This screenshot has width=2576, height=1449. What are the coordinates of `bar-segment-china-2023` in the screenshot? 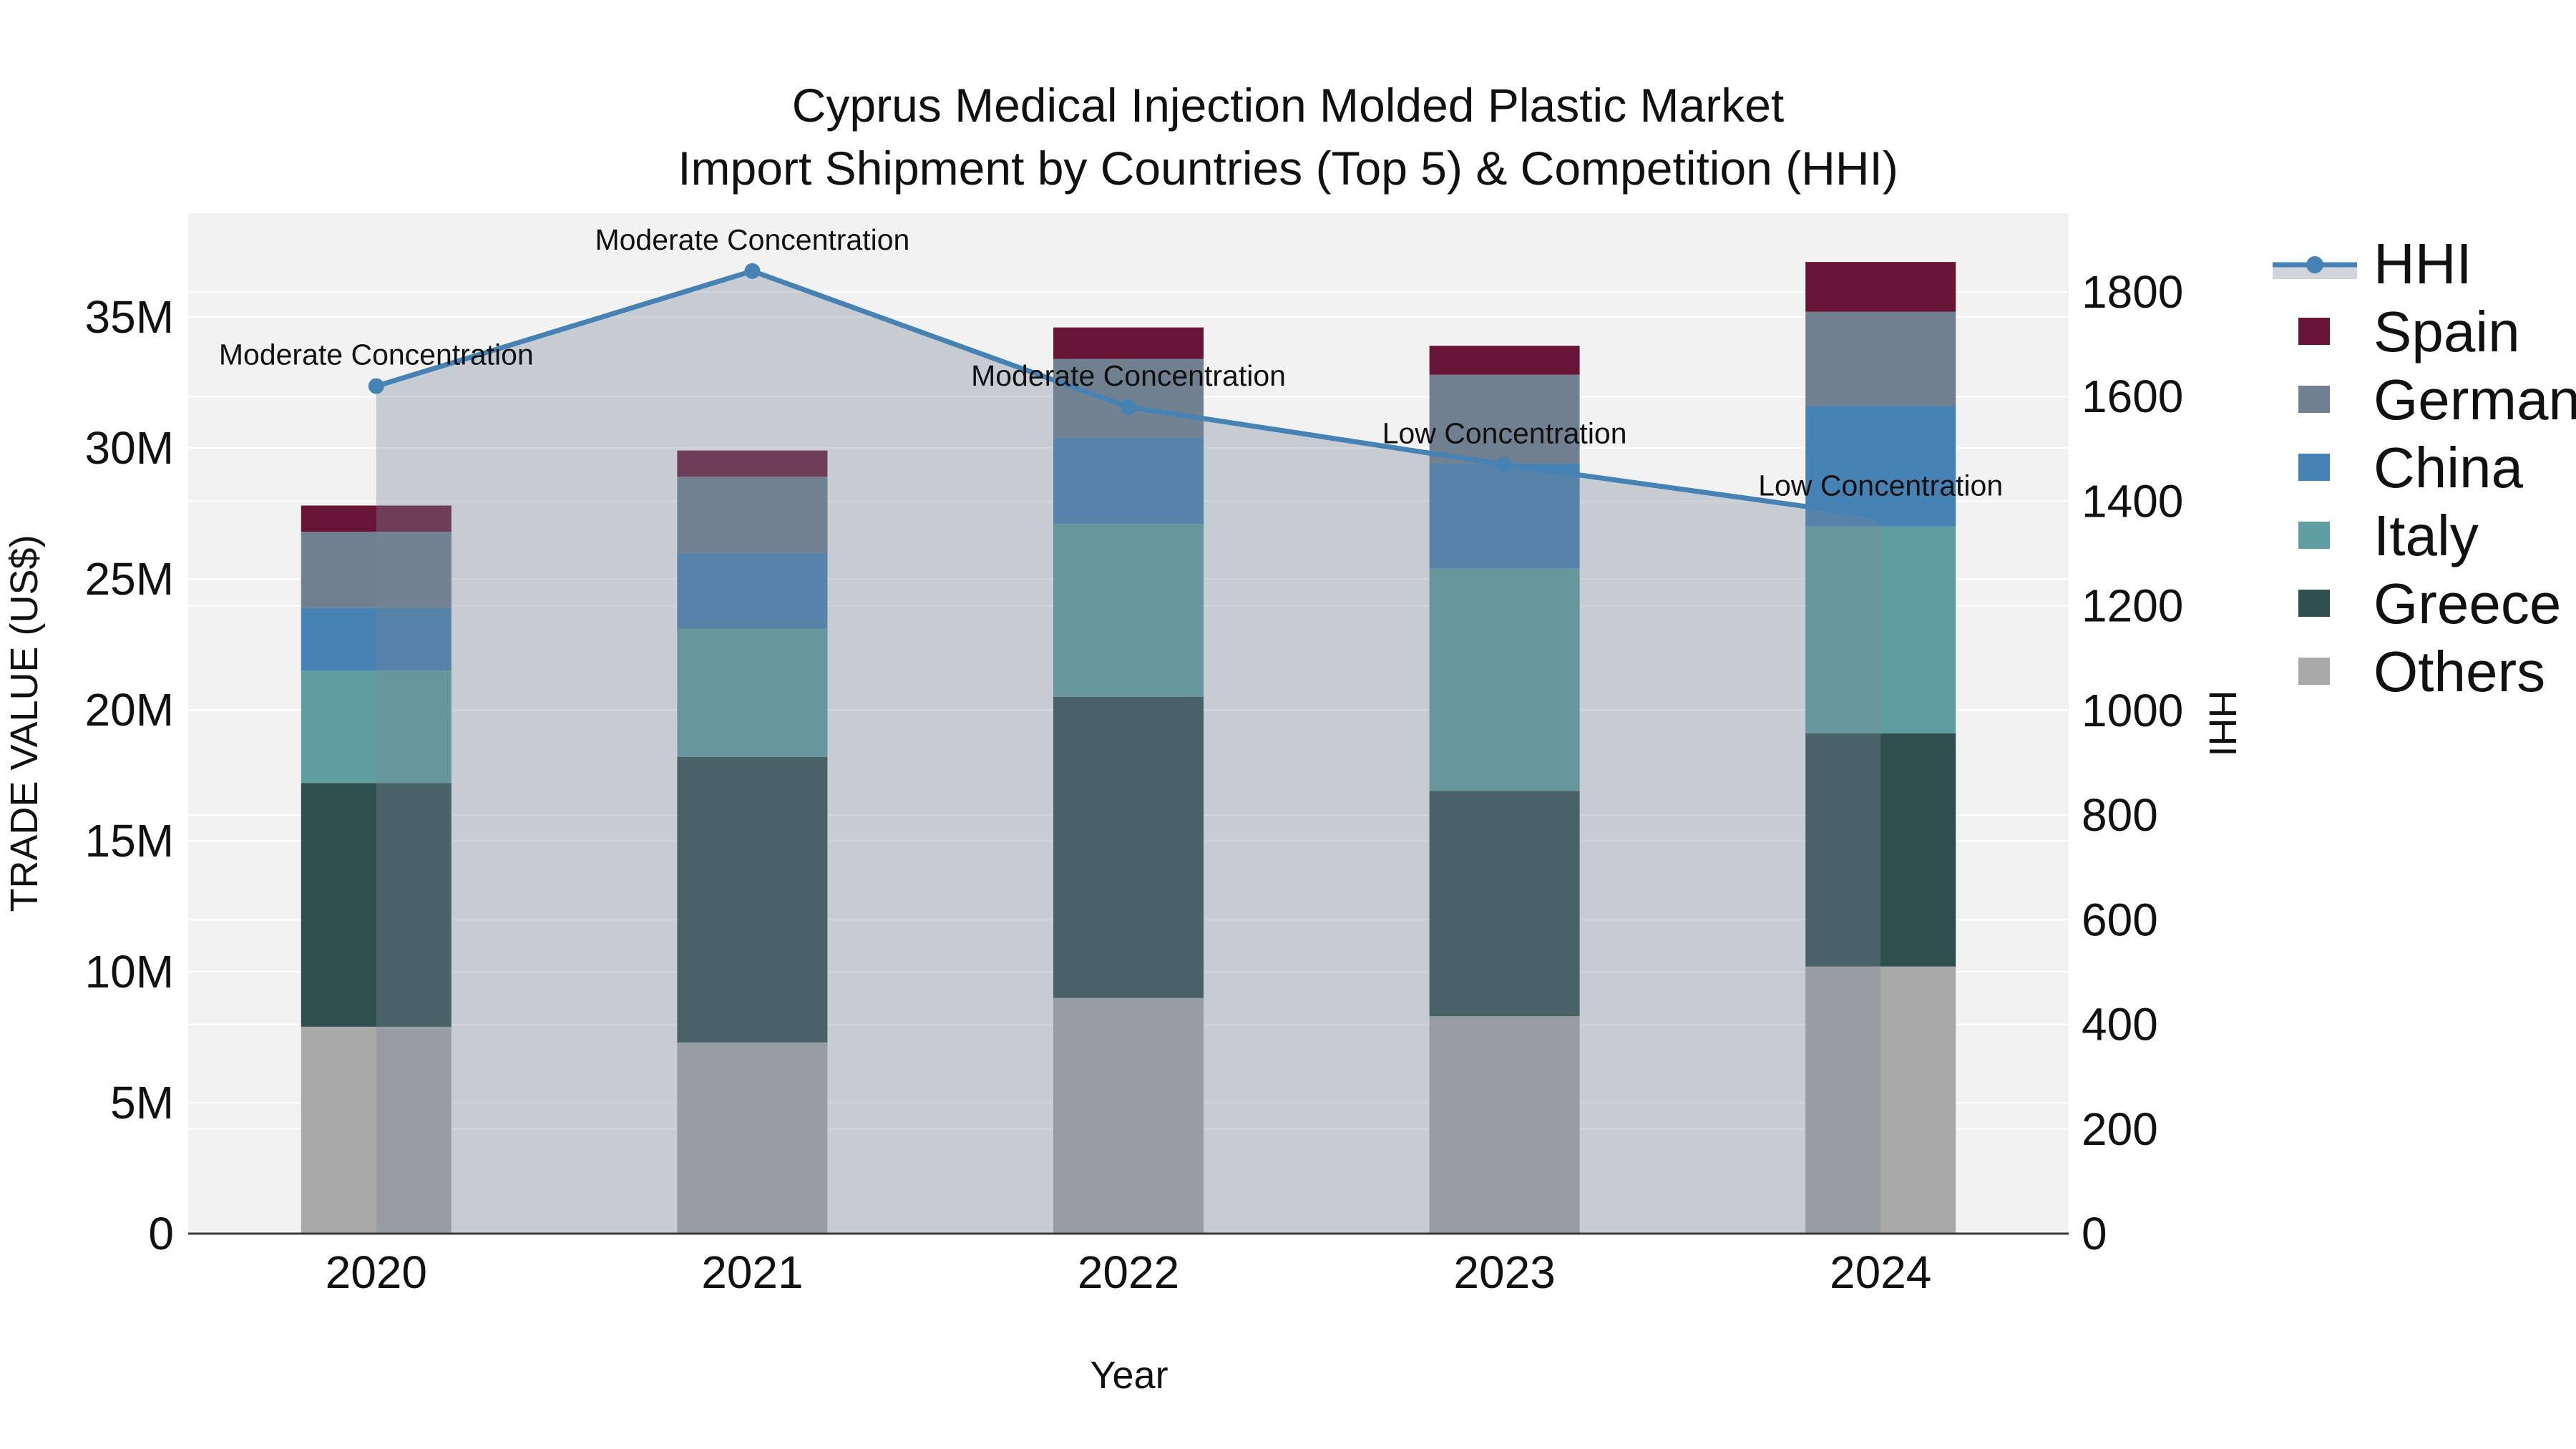 It's located at (1504, 516).